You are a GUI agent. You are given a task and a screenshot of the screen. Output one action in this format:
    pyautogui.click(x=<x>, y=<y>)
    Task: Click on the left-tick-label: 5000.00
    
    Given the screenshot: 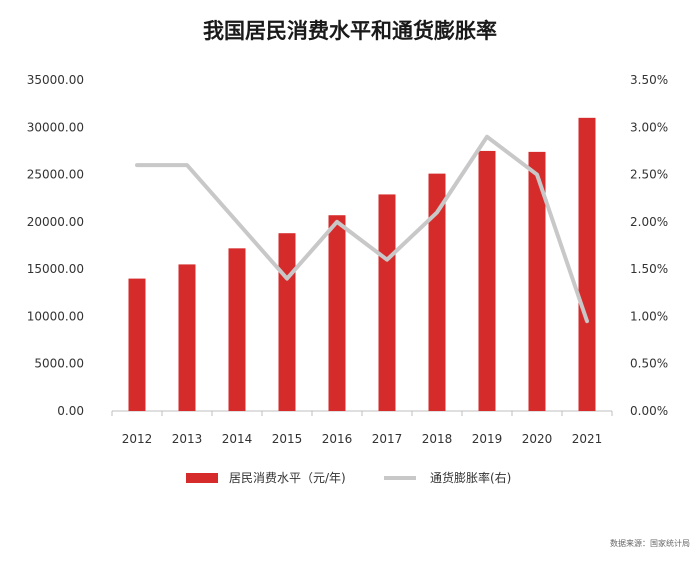 What is the action you would take?
    pyautogui.click(x=59, y=364)
    